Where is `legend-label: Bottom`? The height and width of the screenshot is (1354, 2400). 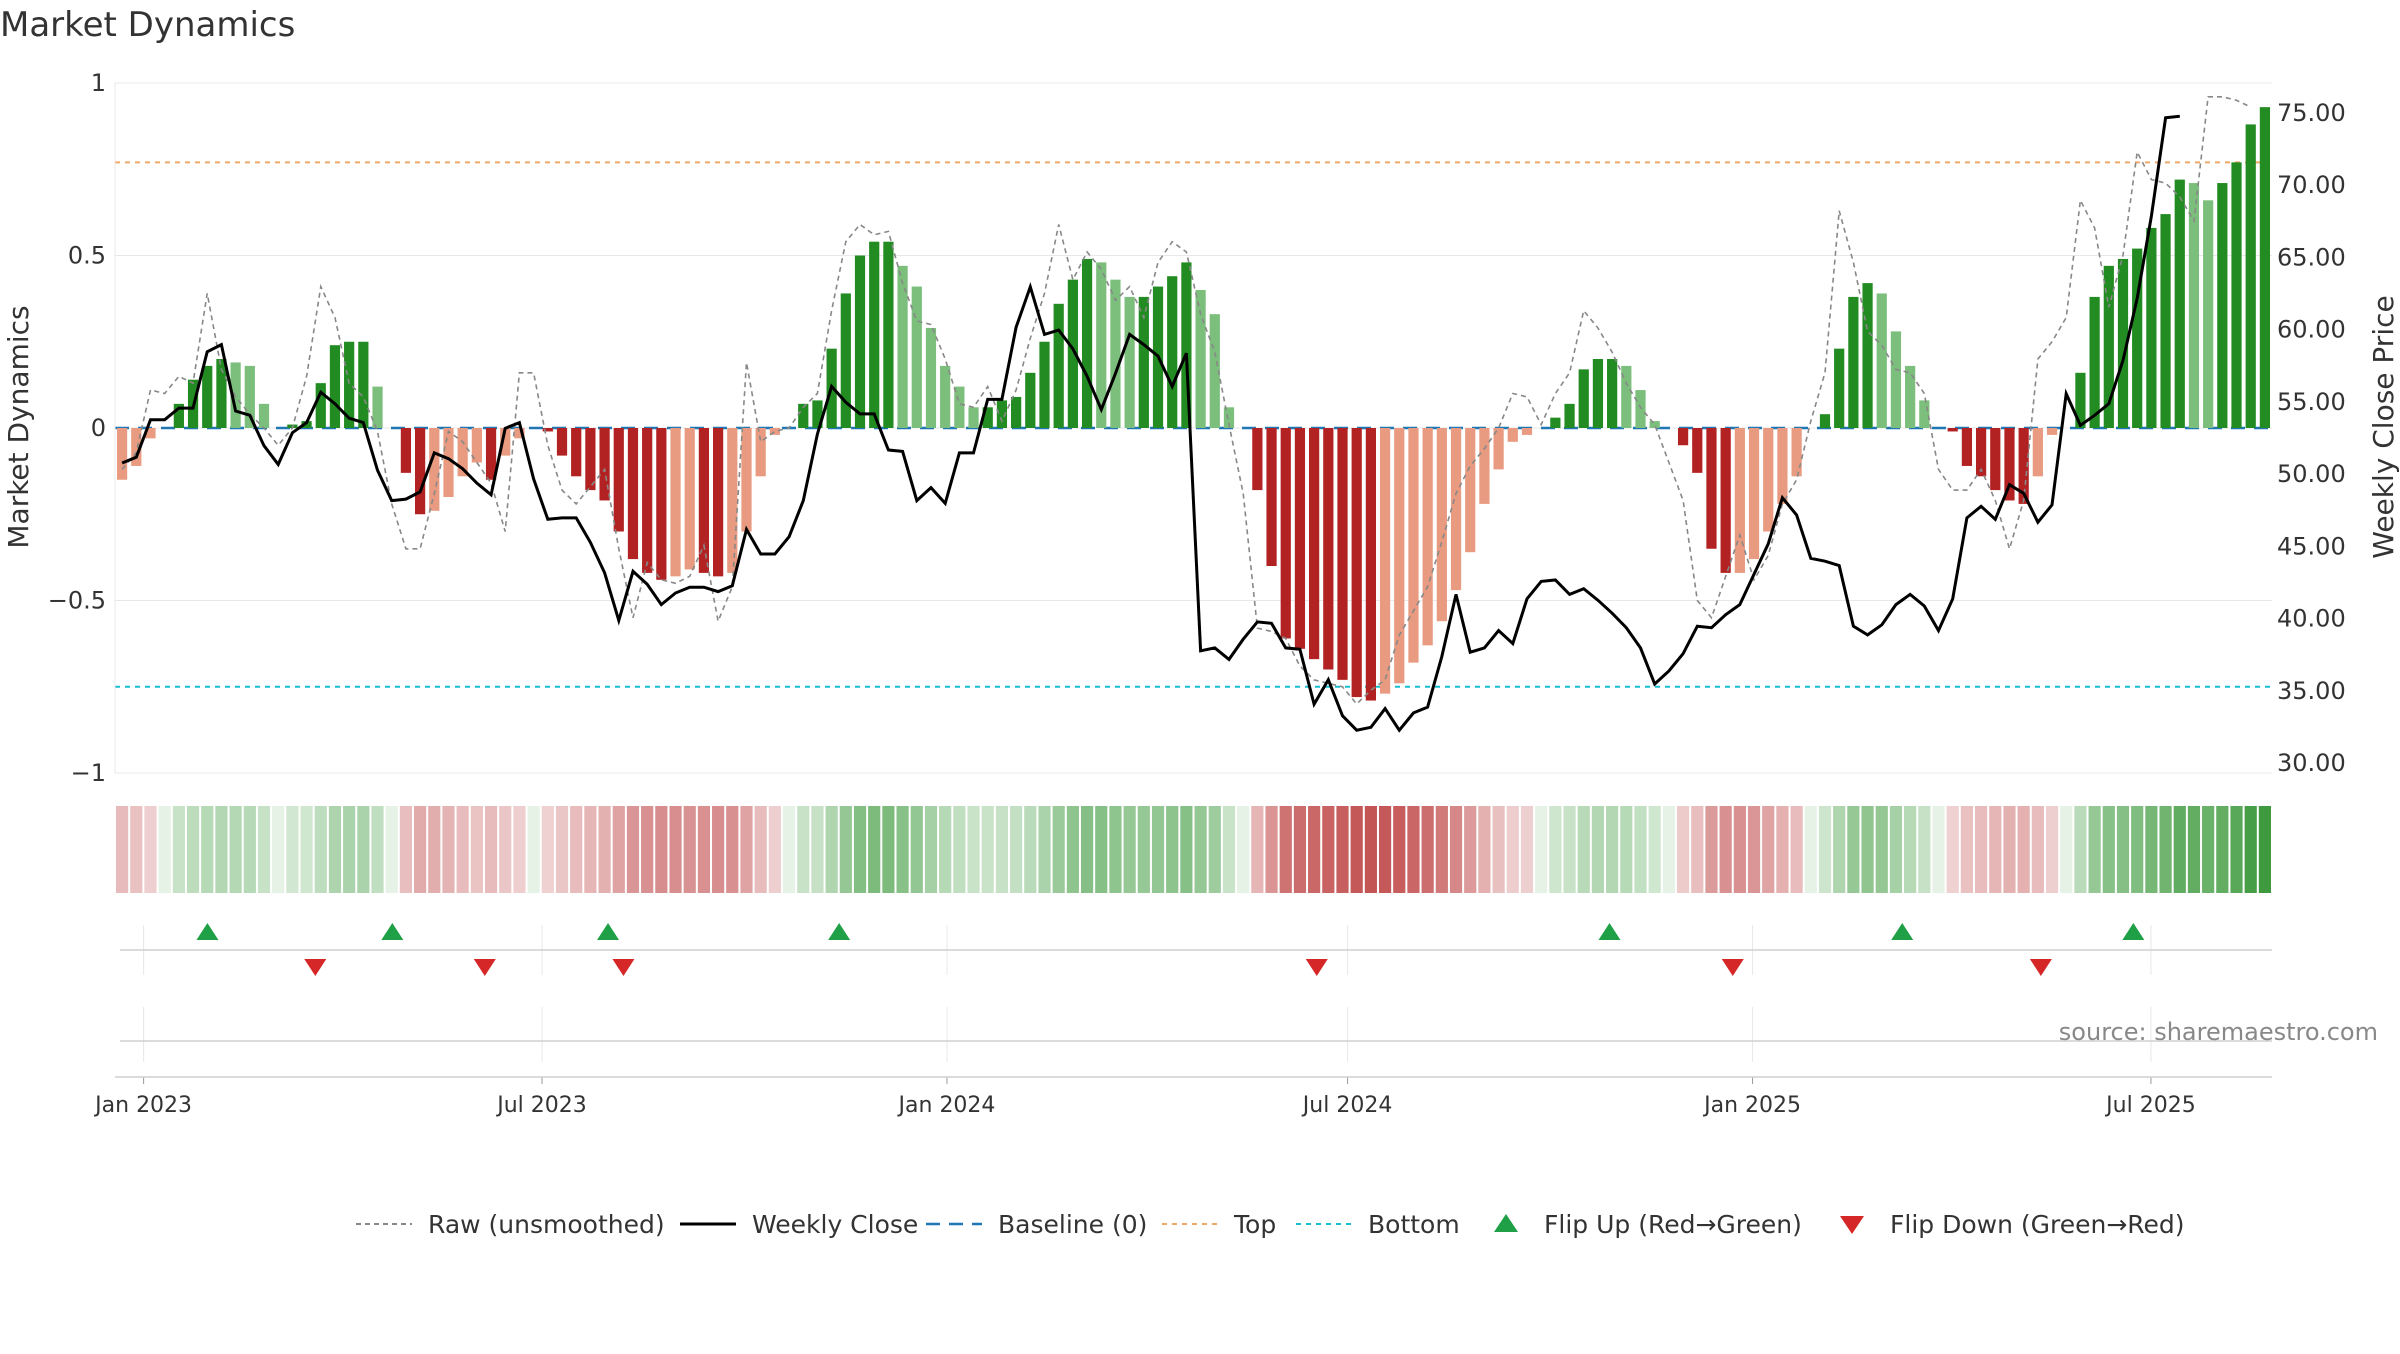
legend-label: Bottom is located at coordinates (1414, 1224).